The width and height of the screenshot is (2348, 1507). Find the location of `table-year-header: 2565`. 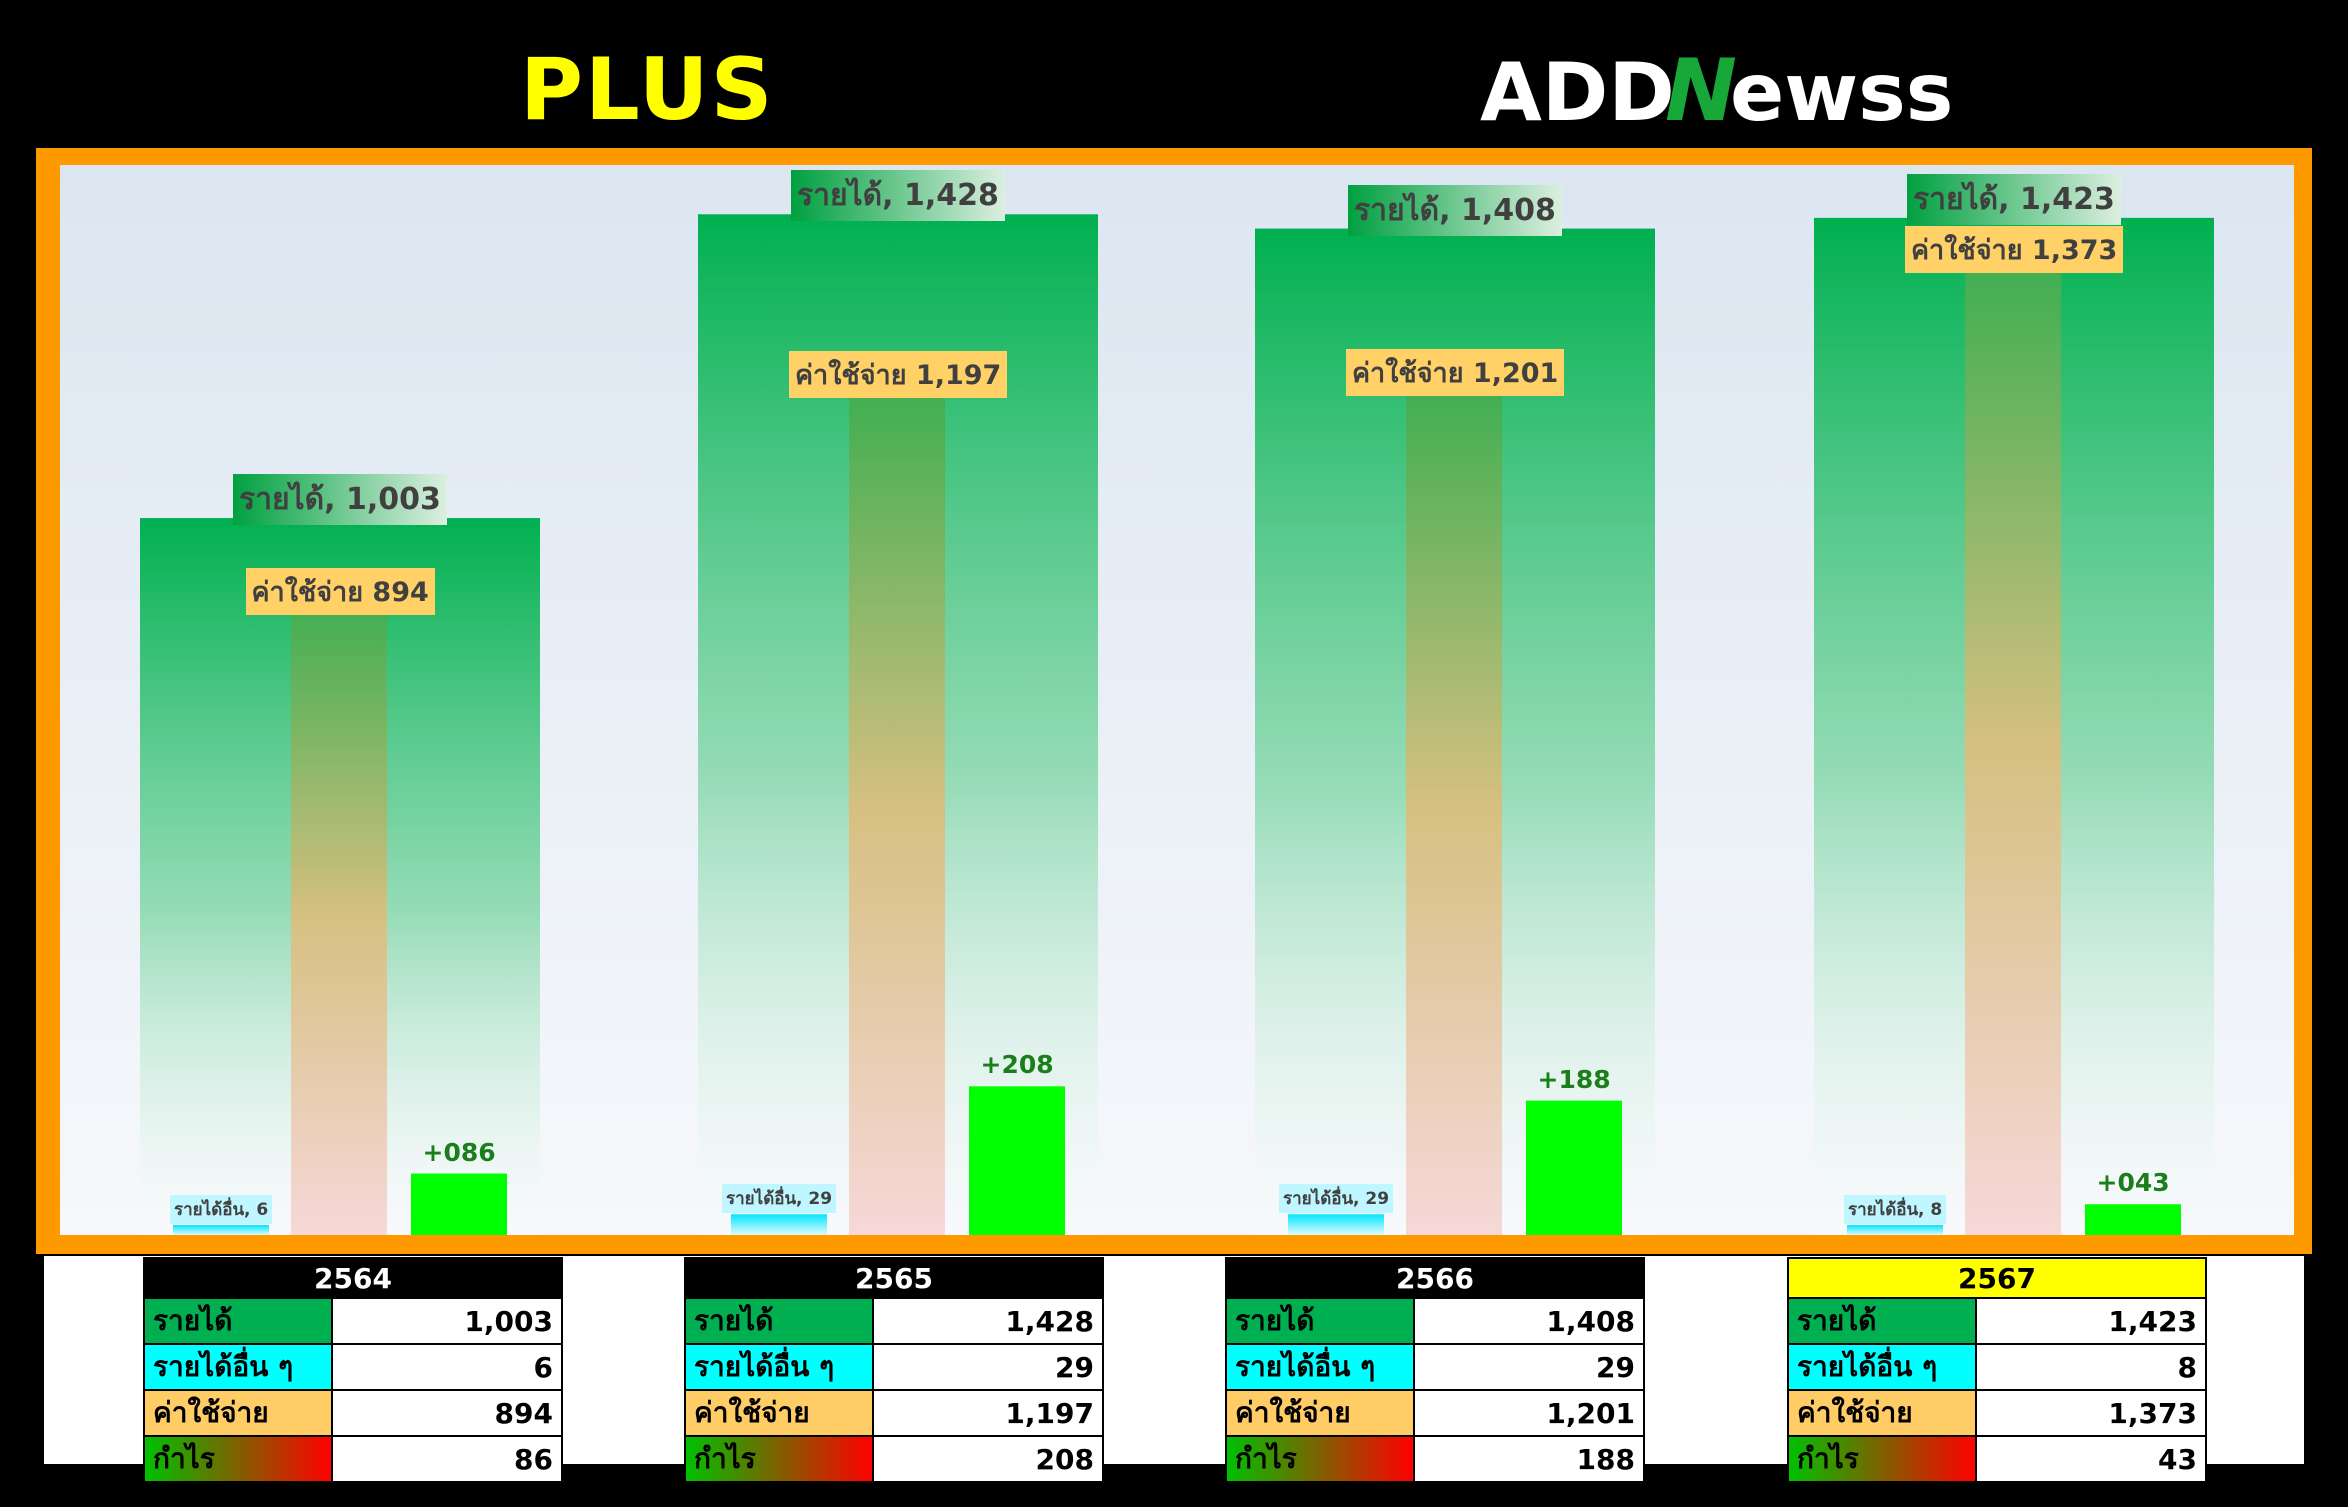

table-year-header: 2565 is located at coordinates (894, 1278).